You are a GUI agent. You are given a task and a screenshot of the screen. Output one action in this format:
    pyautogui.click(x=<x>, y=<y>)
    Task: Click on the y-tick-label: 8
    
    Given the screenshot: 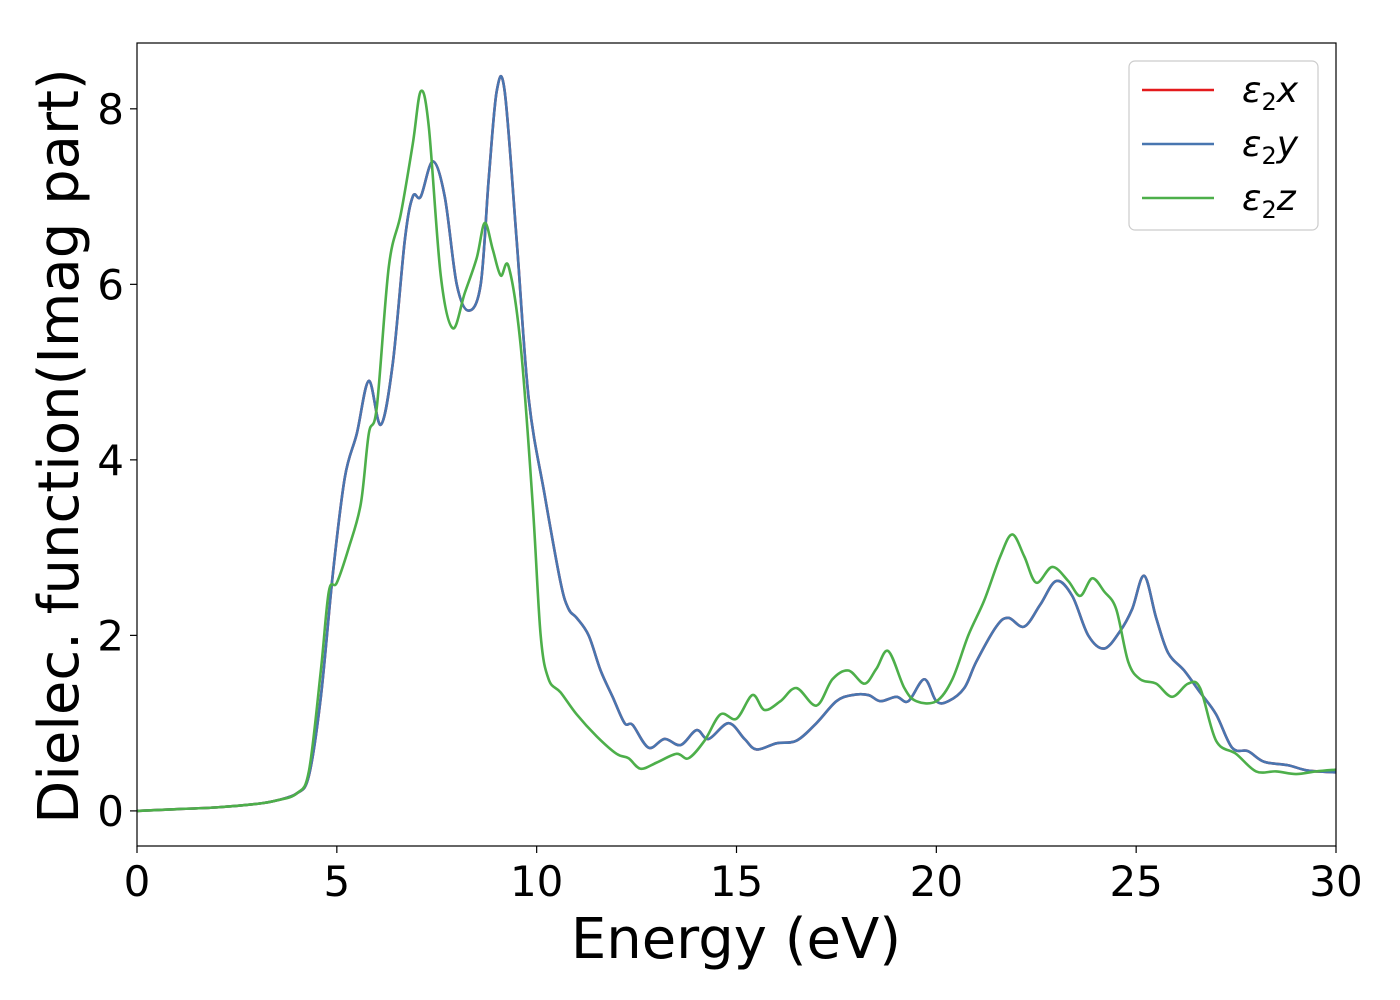 What is the action you would take?
    pyautogui.click(x=110, y=109)
    